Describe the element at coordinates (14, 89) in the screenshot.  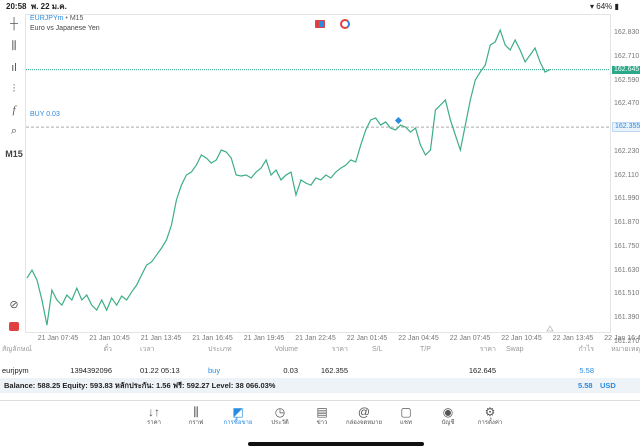
I see `settings-sliders-icon: ⫶` at that location.